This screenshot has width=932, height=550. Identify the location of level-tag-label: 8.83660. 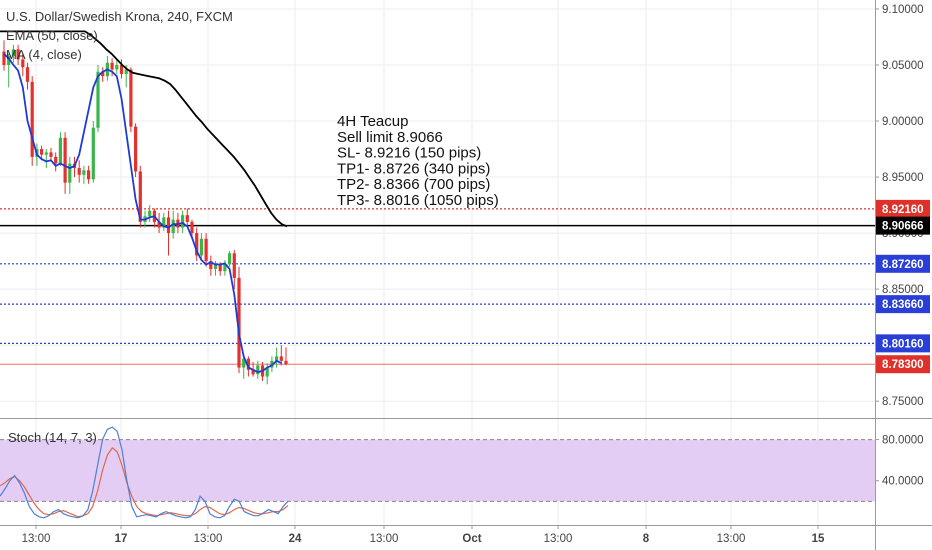
(903, 305).